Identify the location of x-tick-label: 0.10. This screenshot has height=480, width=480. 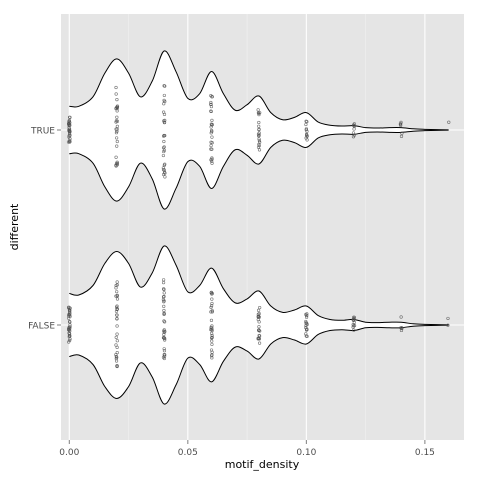
(306, 453).